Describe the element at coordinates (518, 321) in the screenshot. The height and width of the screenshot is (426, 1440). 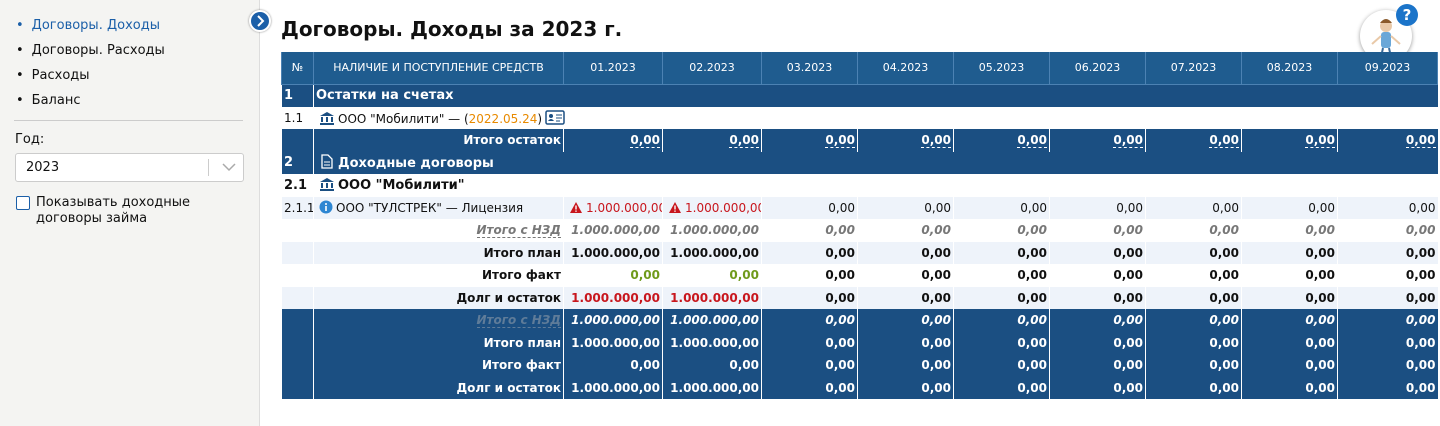
I see `label-text: Итого с НЗД` at that location.